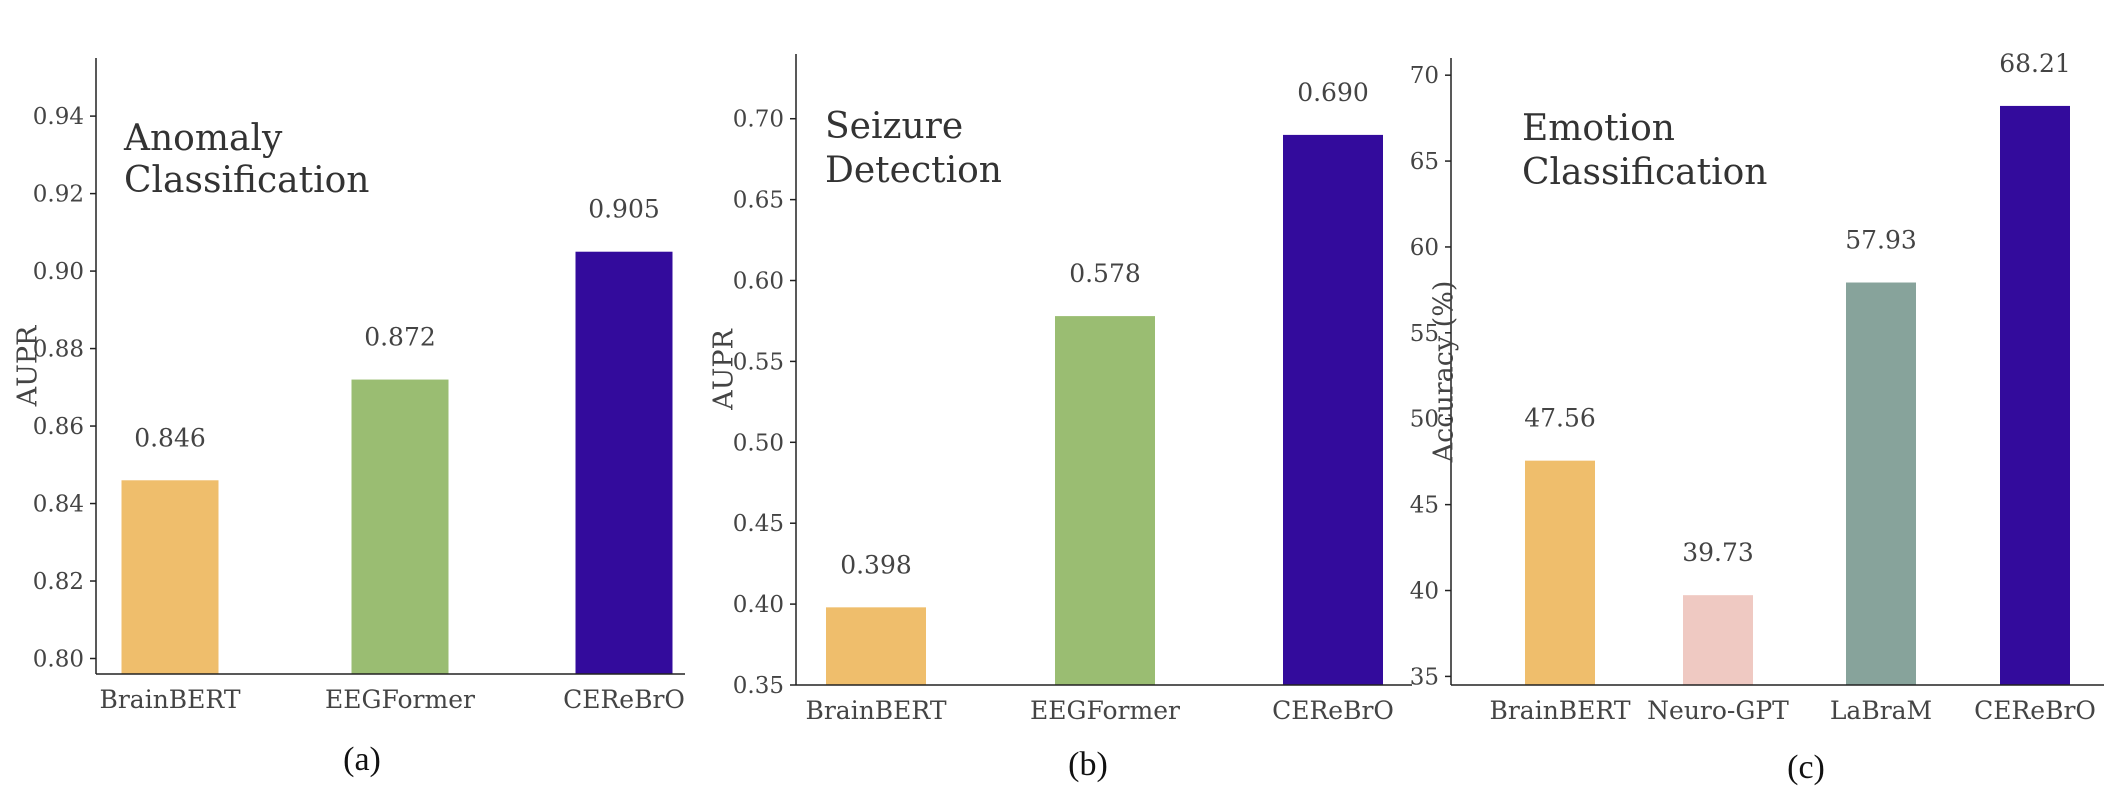 The width and height of the screenshot is (2110, 800). Describe the element at coordinates (1424, 420) in the screenshot. I see `y-tick-label: 50` at that location.